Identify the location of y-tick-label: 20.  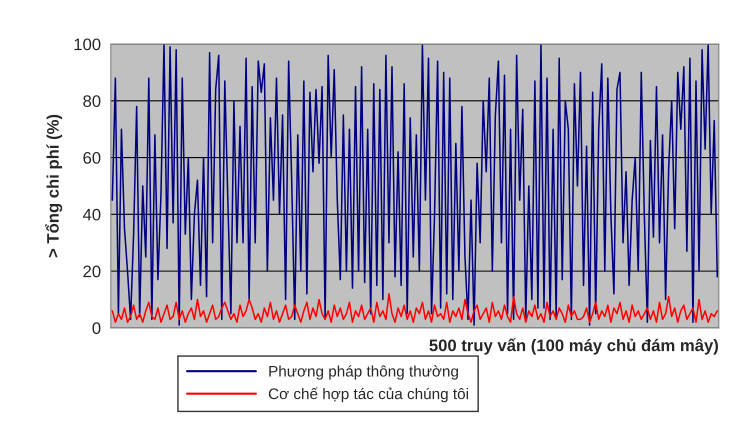
(91, 272).